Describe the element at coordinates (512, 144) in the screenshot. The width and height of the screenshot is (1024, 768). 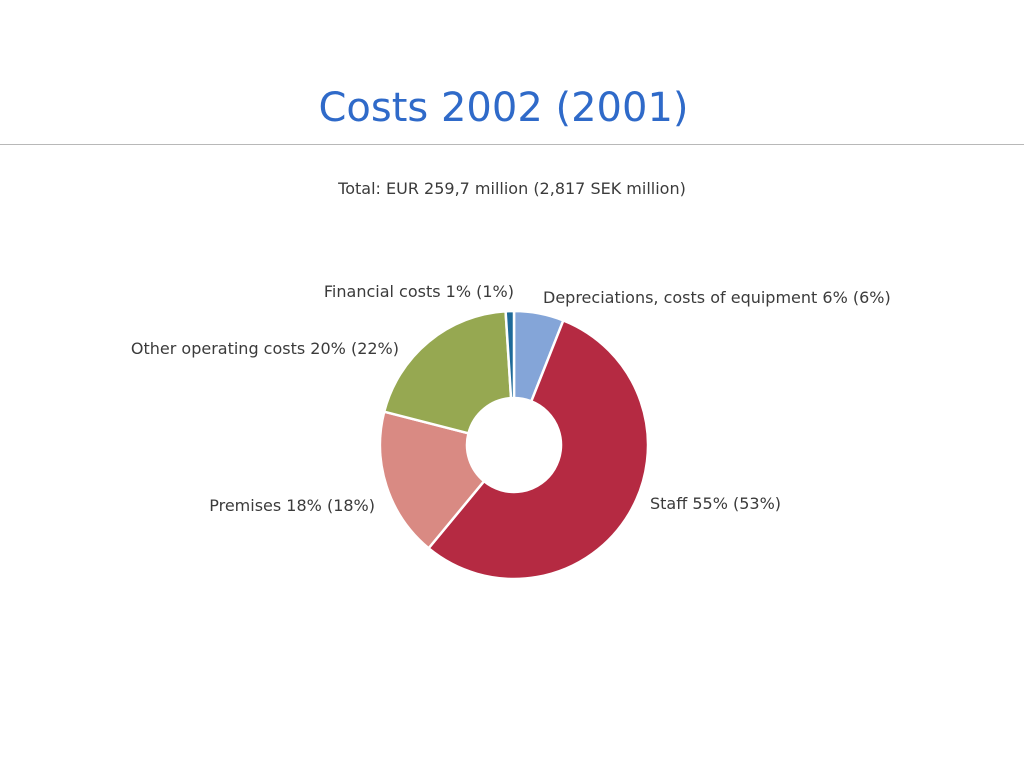
I see `title-divider` at that location.